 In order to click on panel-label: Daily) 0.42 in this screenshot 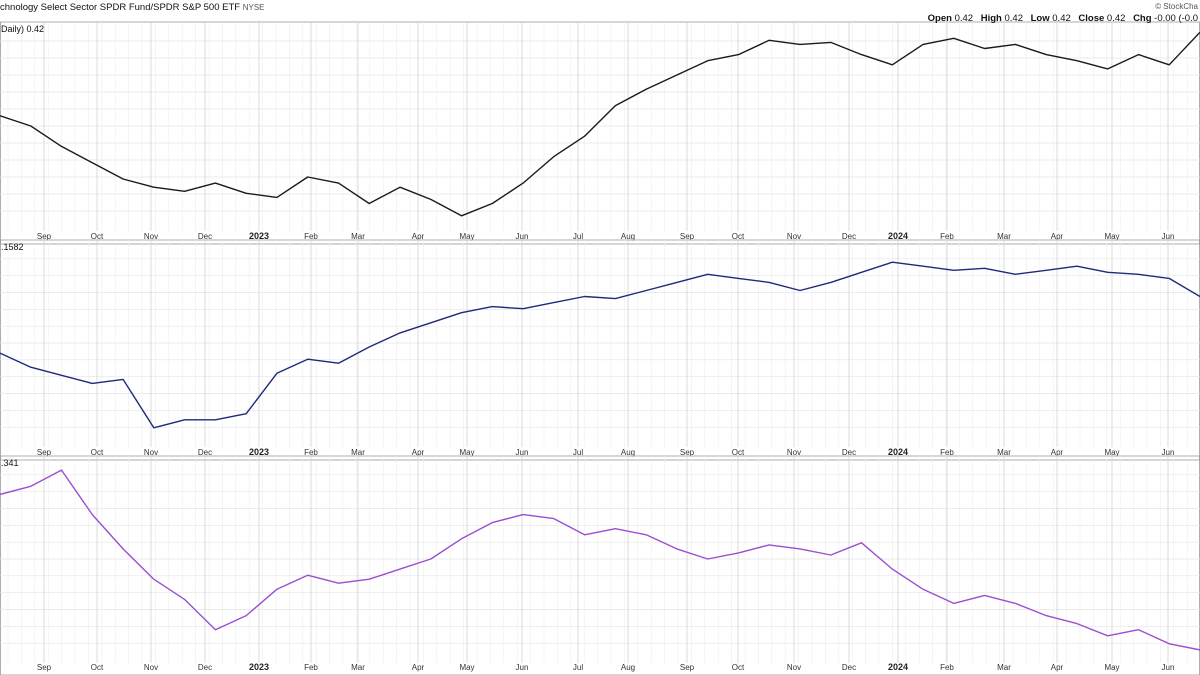, I will do `click(22, 29)`.